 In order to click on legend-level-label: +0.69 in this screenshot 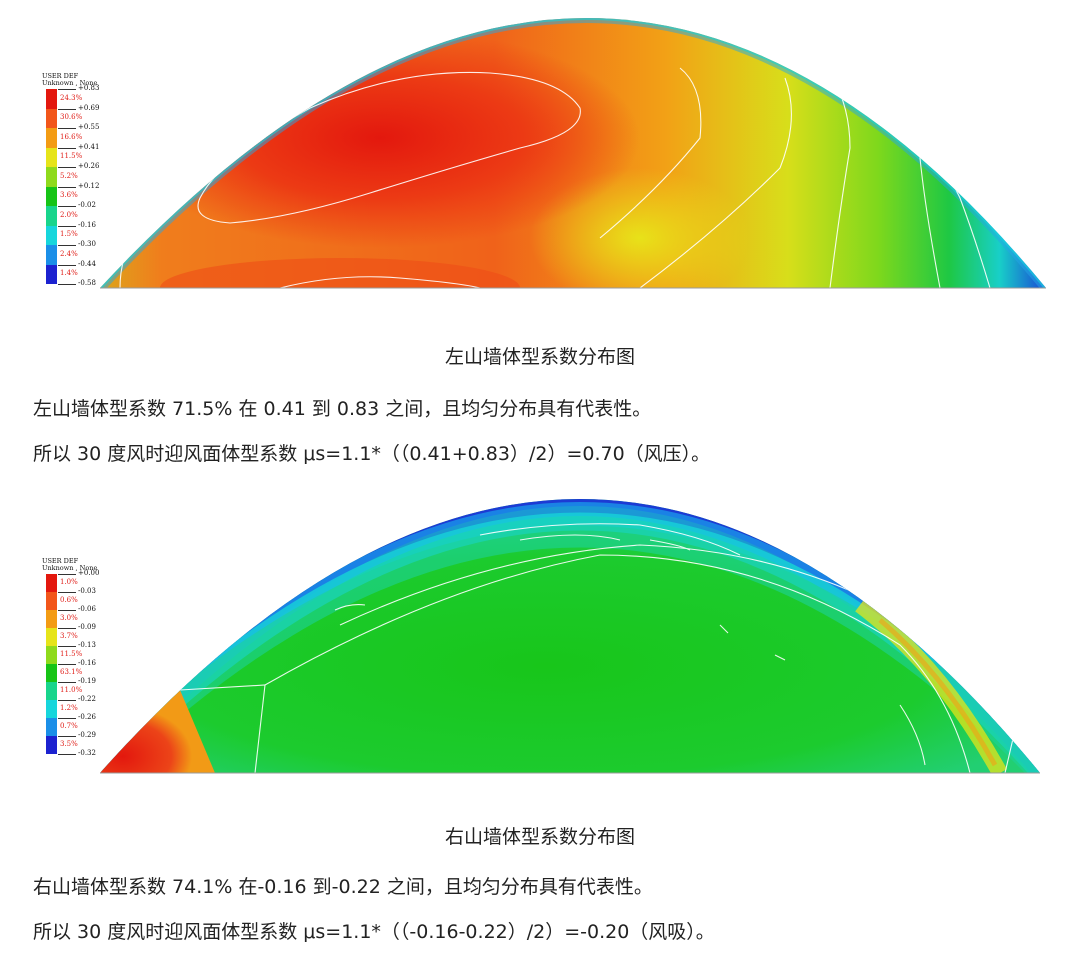, I will do `click(89, 107)`.